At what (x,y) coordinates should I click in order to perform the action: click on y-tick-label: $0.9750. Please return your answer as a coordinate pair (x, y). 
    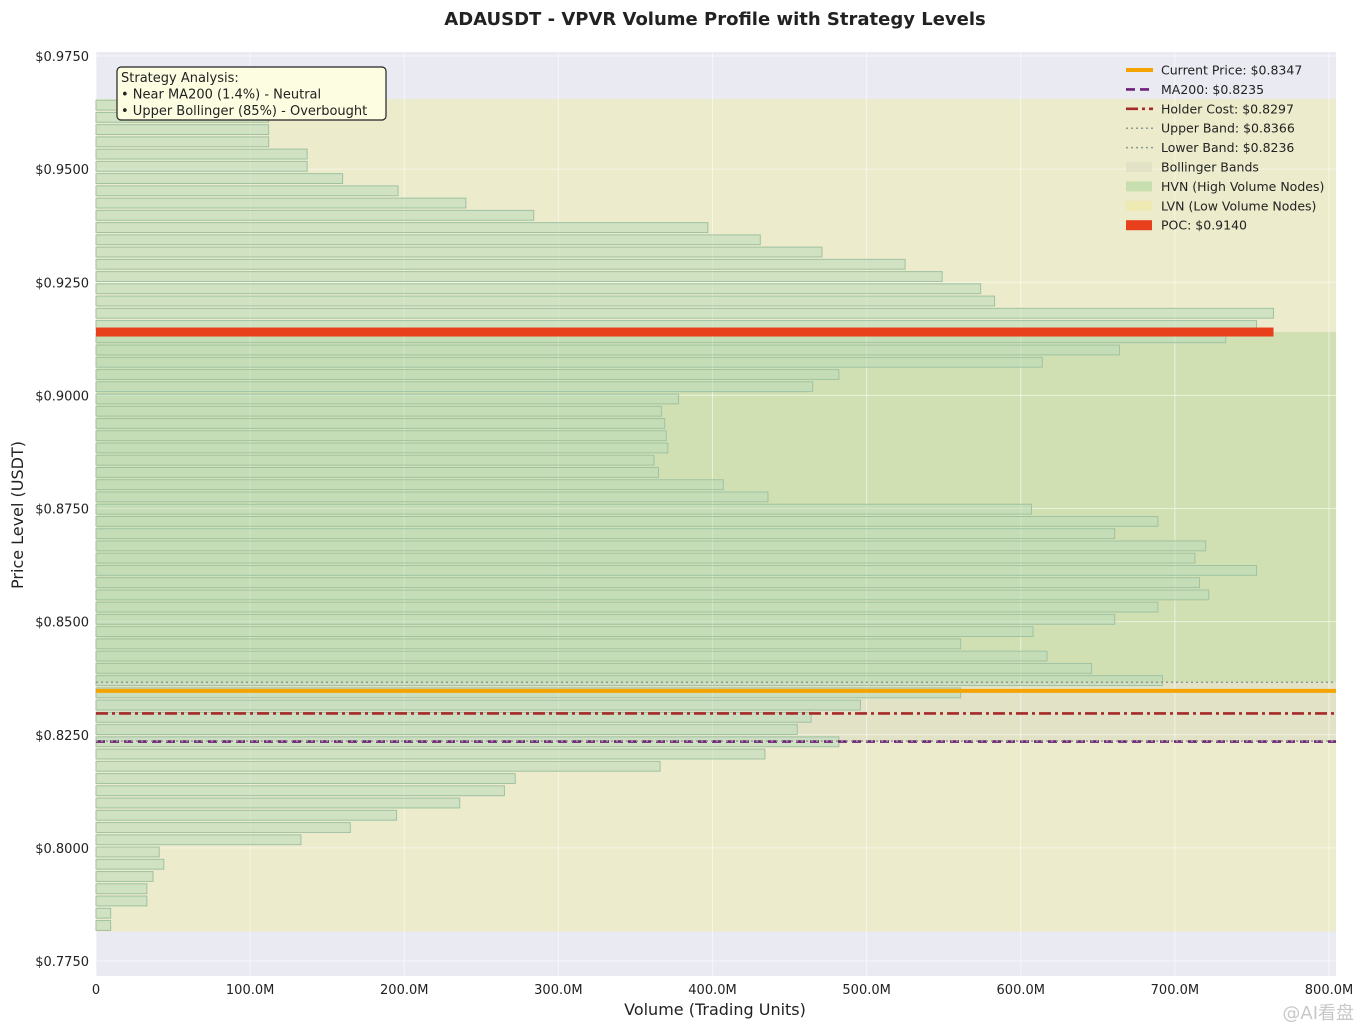
    Looking at the image, I should click on (62, 57).